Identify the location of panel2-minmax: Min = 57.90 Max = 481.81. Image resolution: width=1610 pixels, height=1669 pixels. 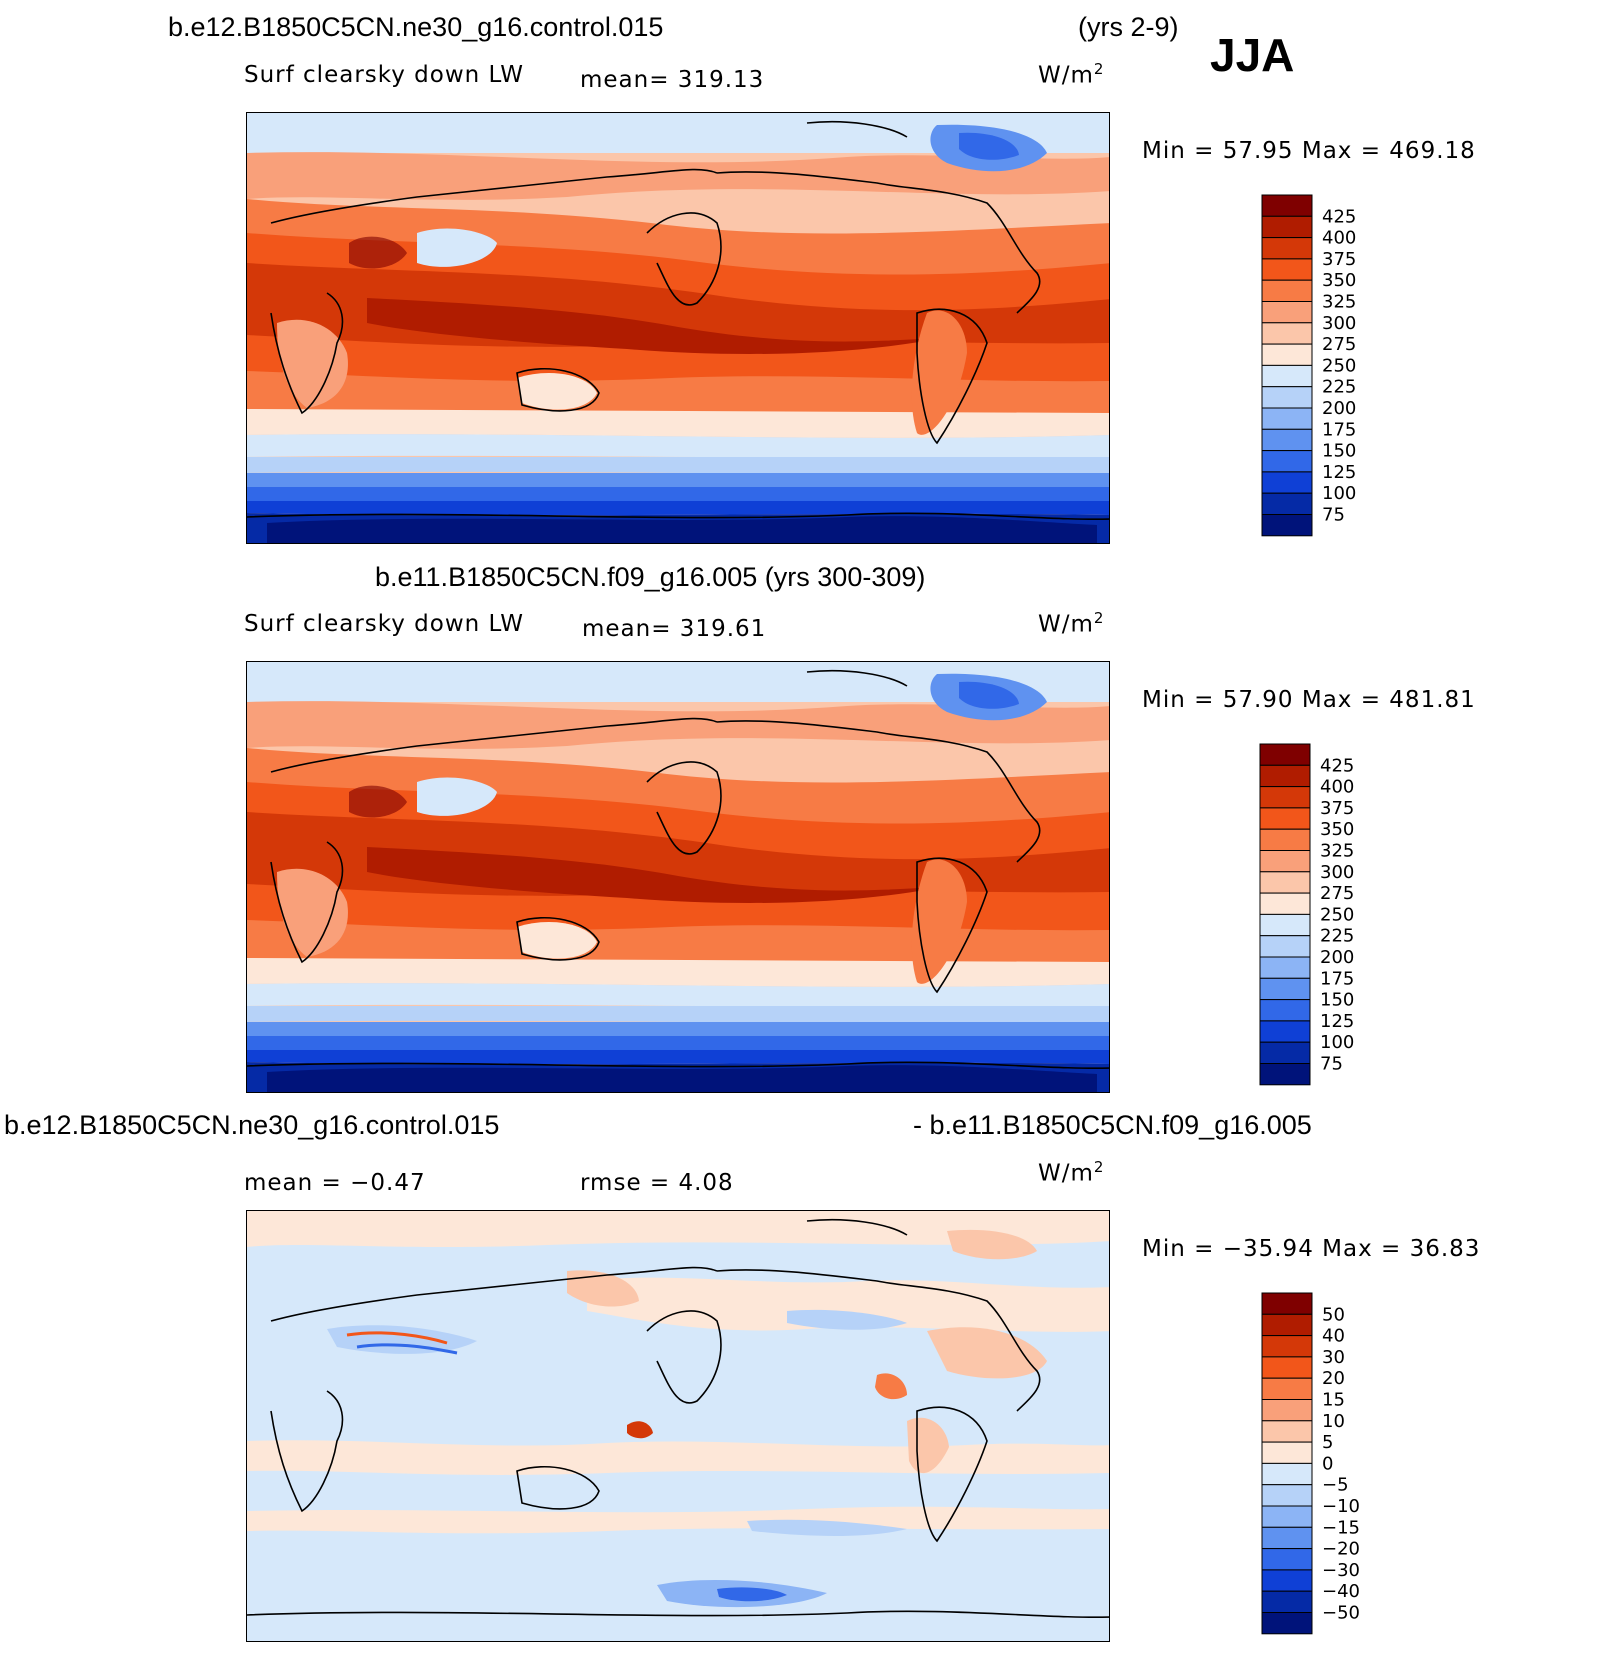
(1309, 700).